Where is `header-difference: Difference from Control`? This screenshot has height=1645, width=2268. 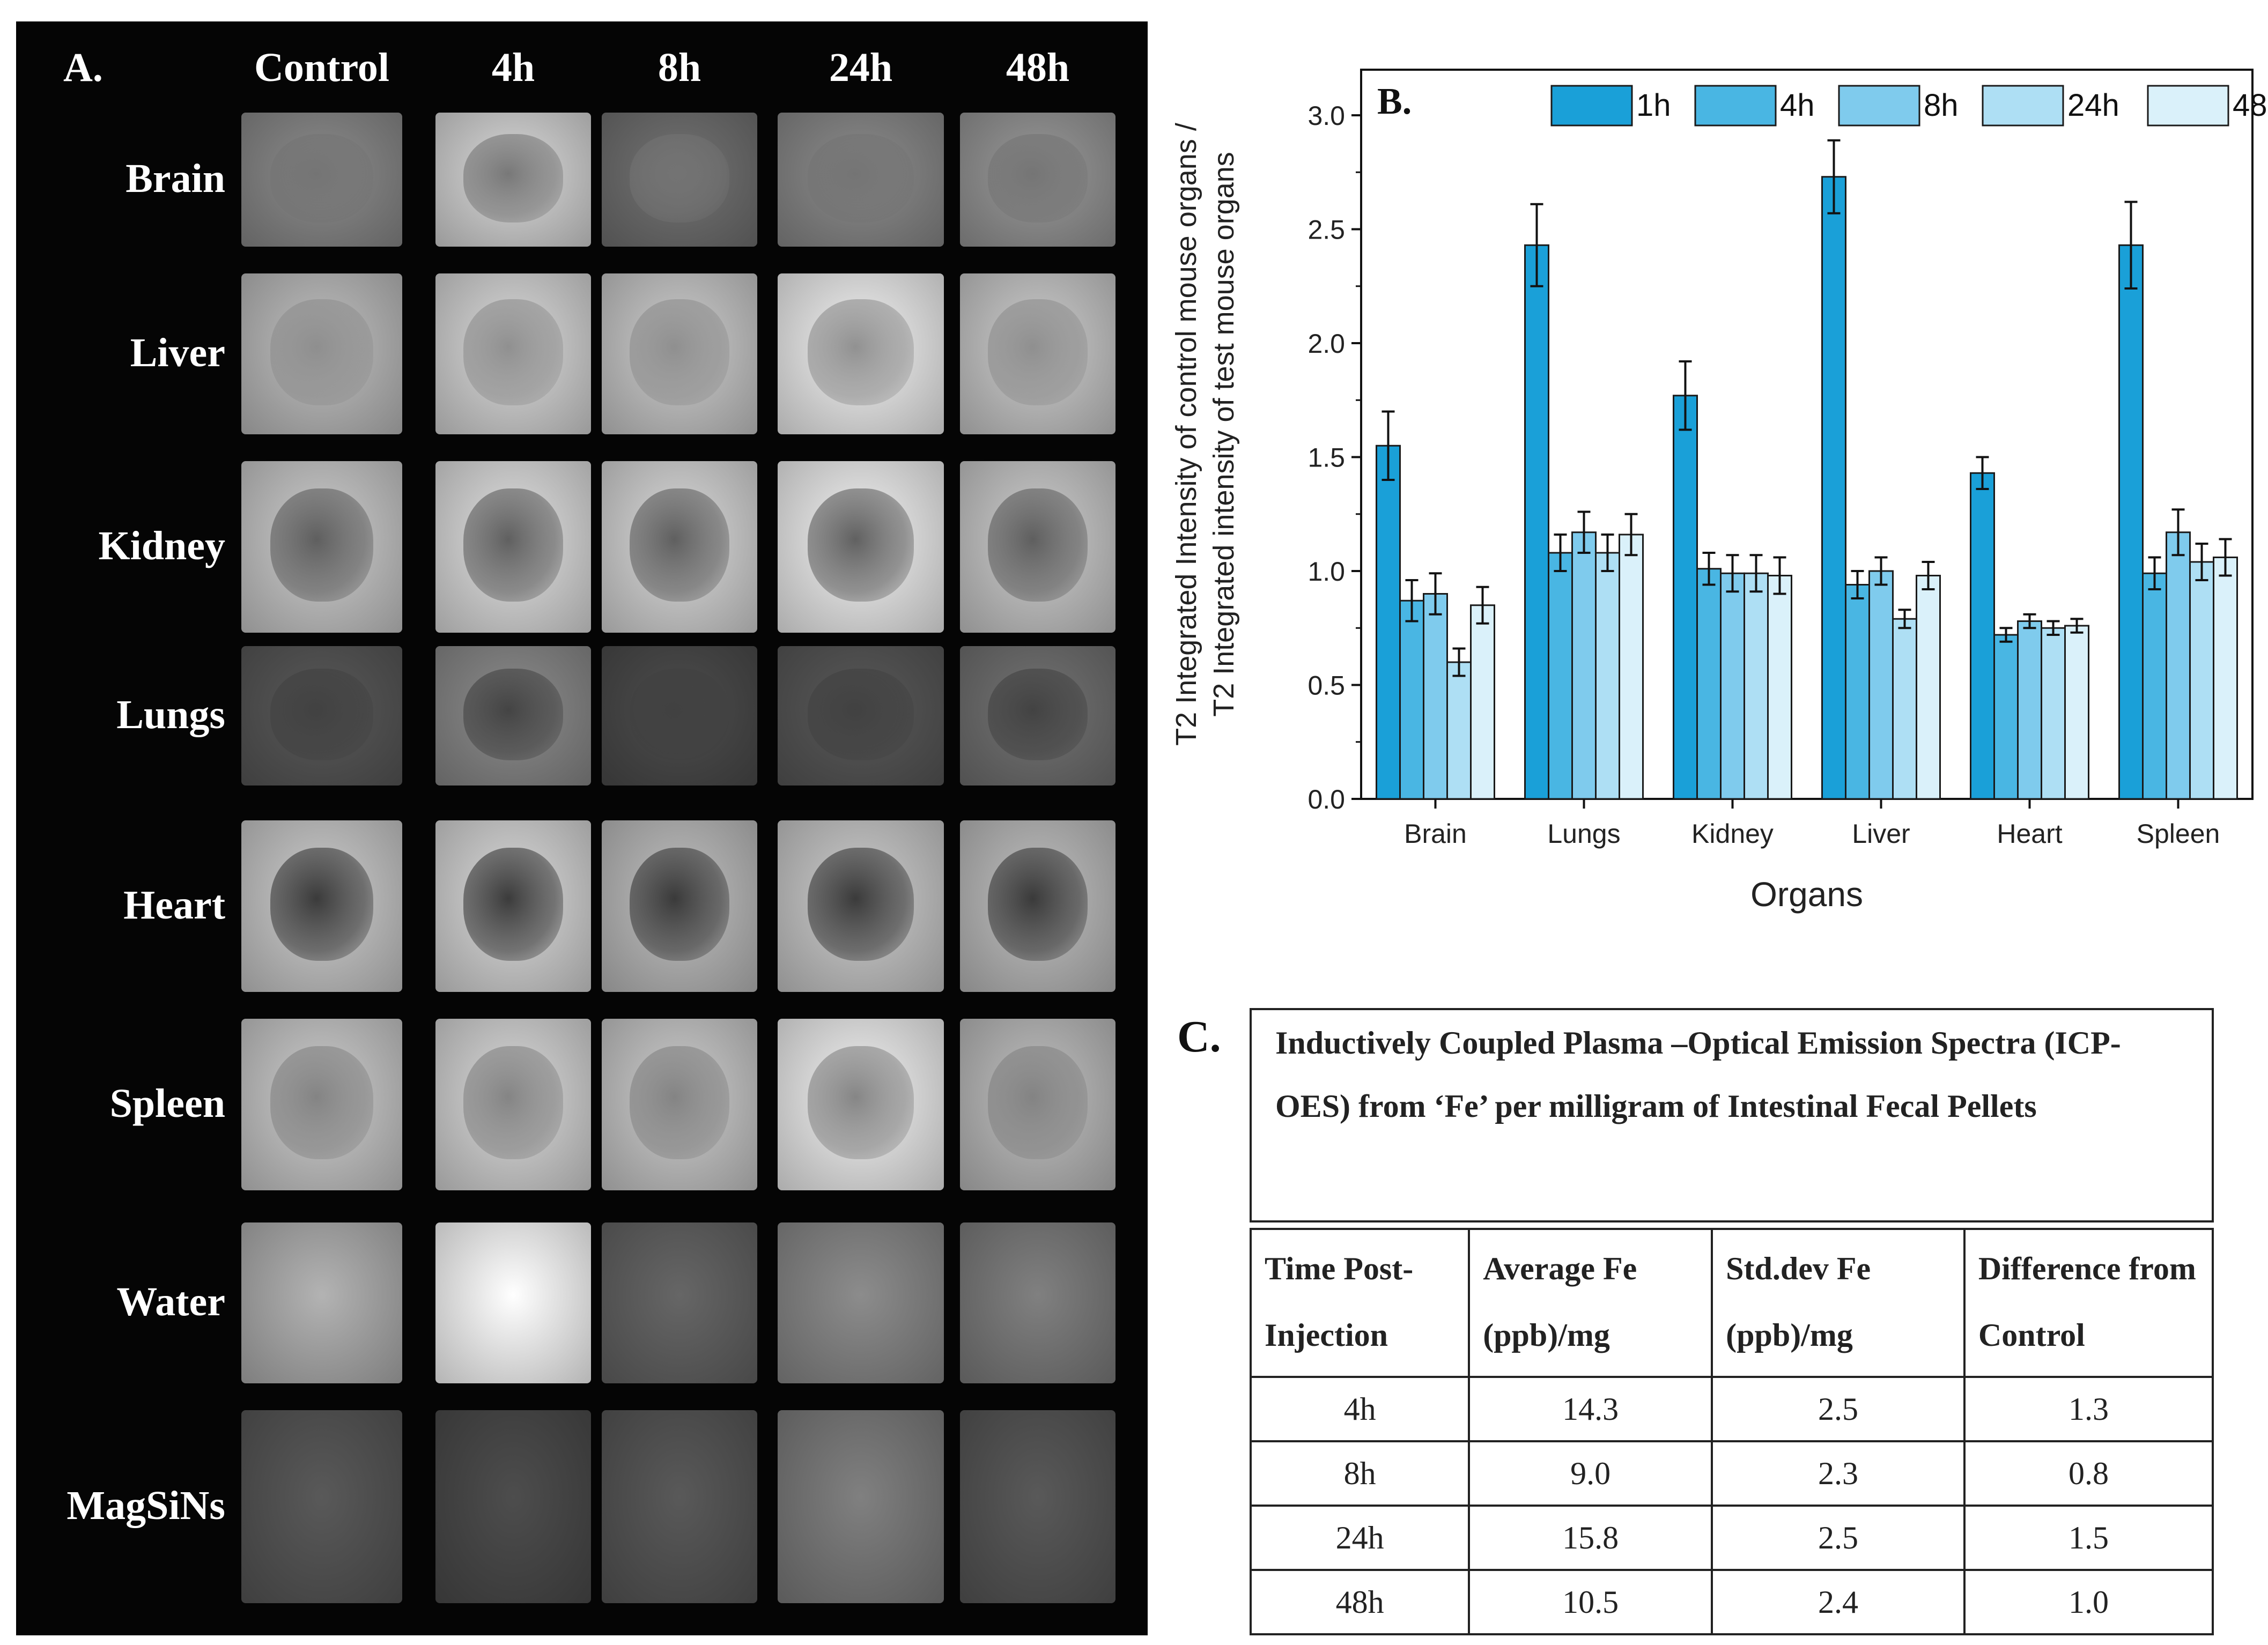 header-difference: Difference from Control is located at coordinates (2088, 1303).